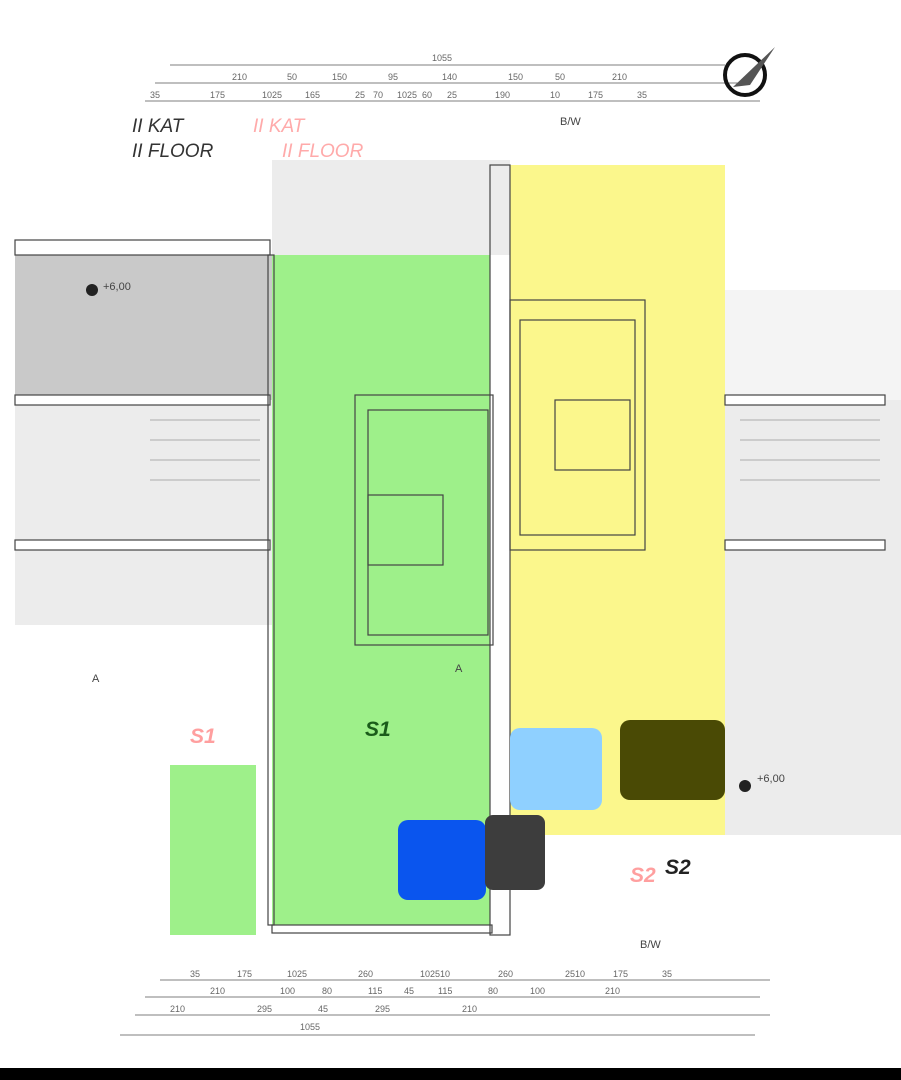  Describe the element at coordinates (813, 617) in the screenshot. I see `right-light-area` at that location.